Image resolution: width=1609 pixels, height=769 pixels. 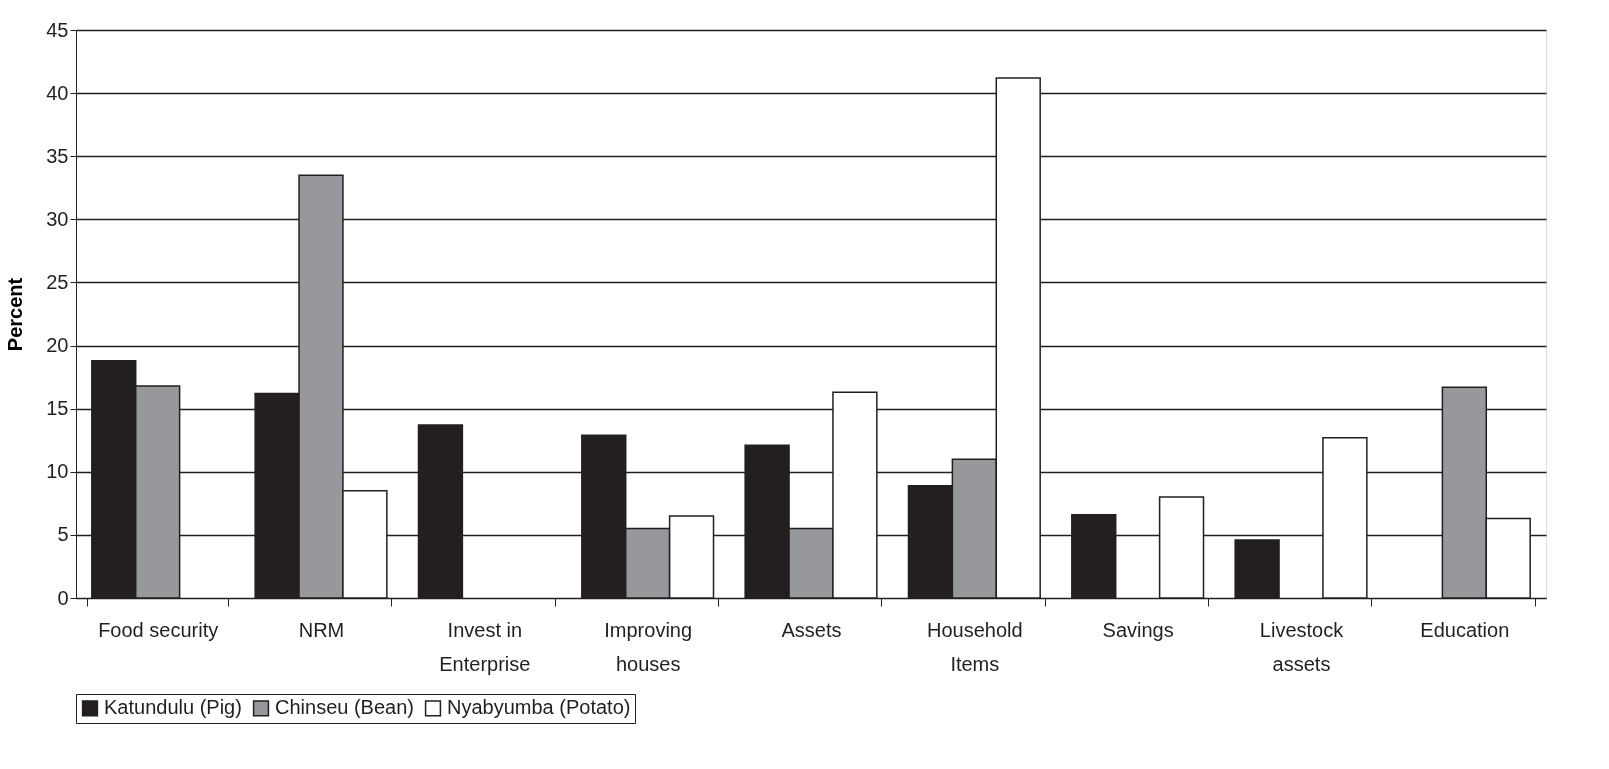 I want to click on y-tick-label: 45, so click(x=57, y=29).